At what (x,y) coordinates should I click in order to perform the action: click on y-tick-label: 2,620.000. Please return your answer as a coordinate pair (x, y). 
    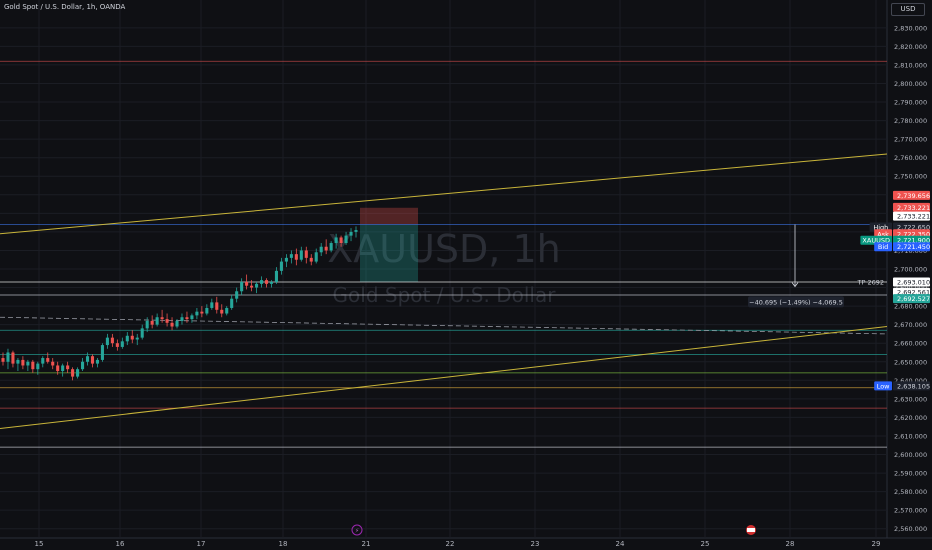
    Looking at the image, I should click on (910, 418).